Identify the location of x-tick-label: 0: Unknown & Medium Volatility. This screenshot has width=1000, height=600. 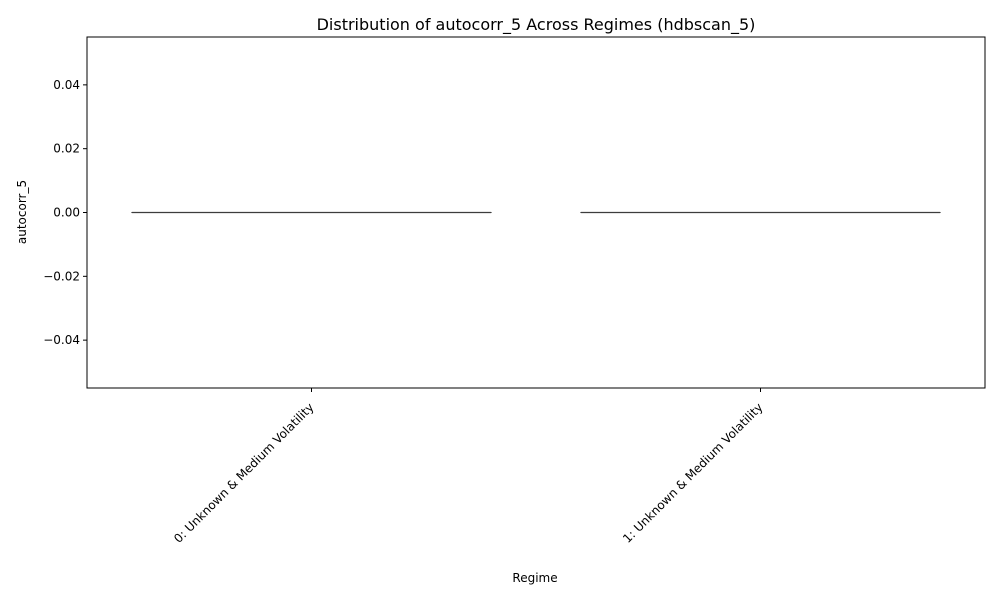
(244, 473).